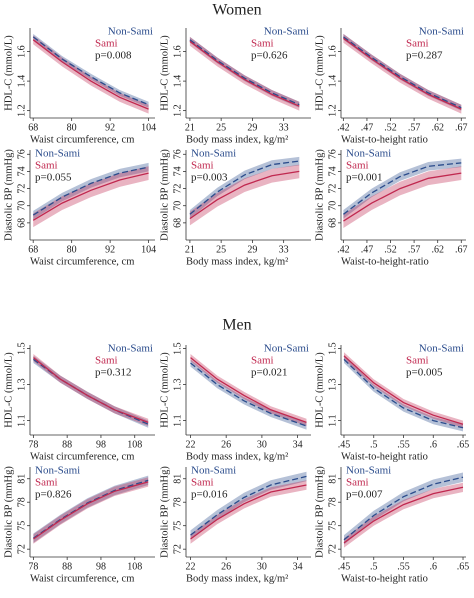  I want to click on x-axis-label: Waist-to-height ratio, so click(384, 578).